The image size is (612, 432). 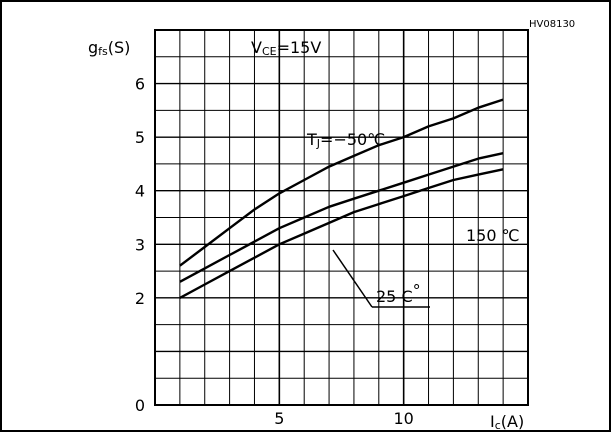 What do you see at coordinates (140, 84) in the screenshot?
I see `y-tick-label: 6` at bounding box center [140, 84].